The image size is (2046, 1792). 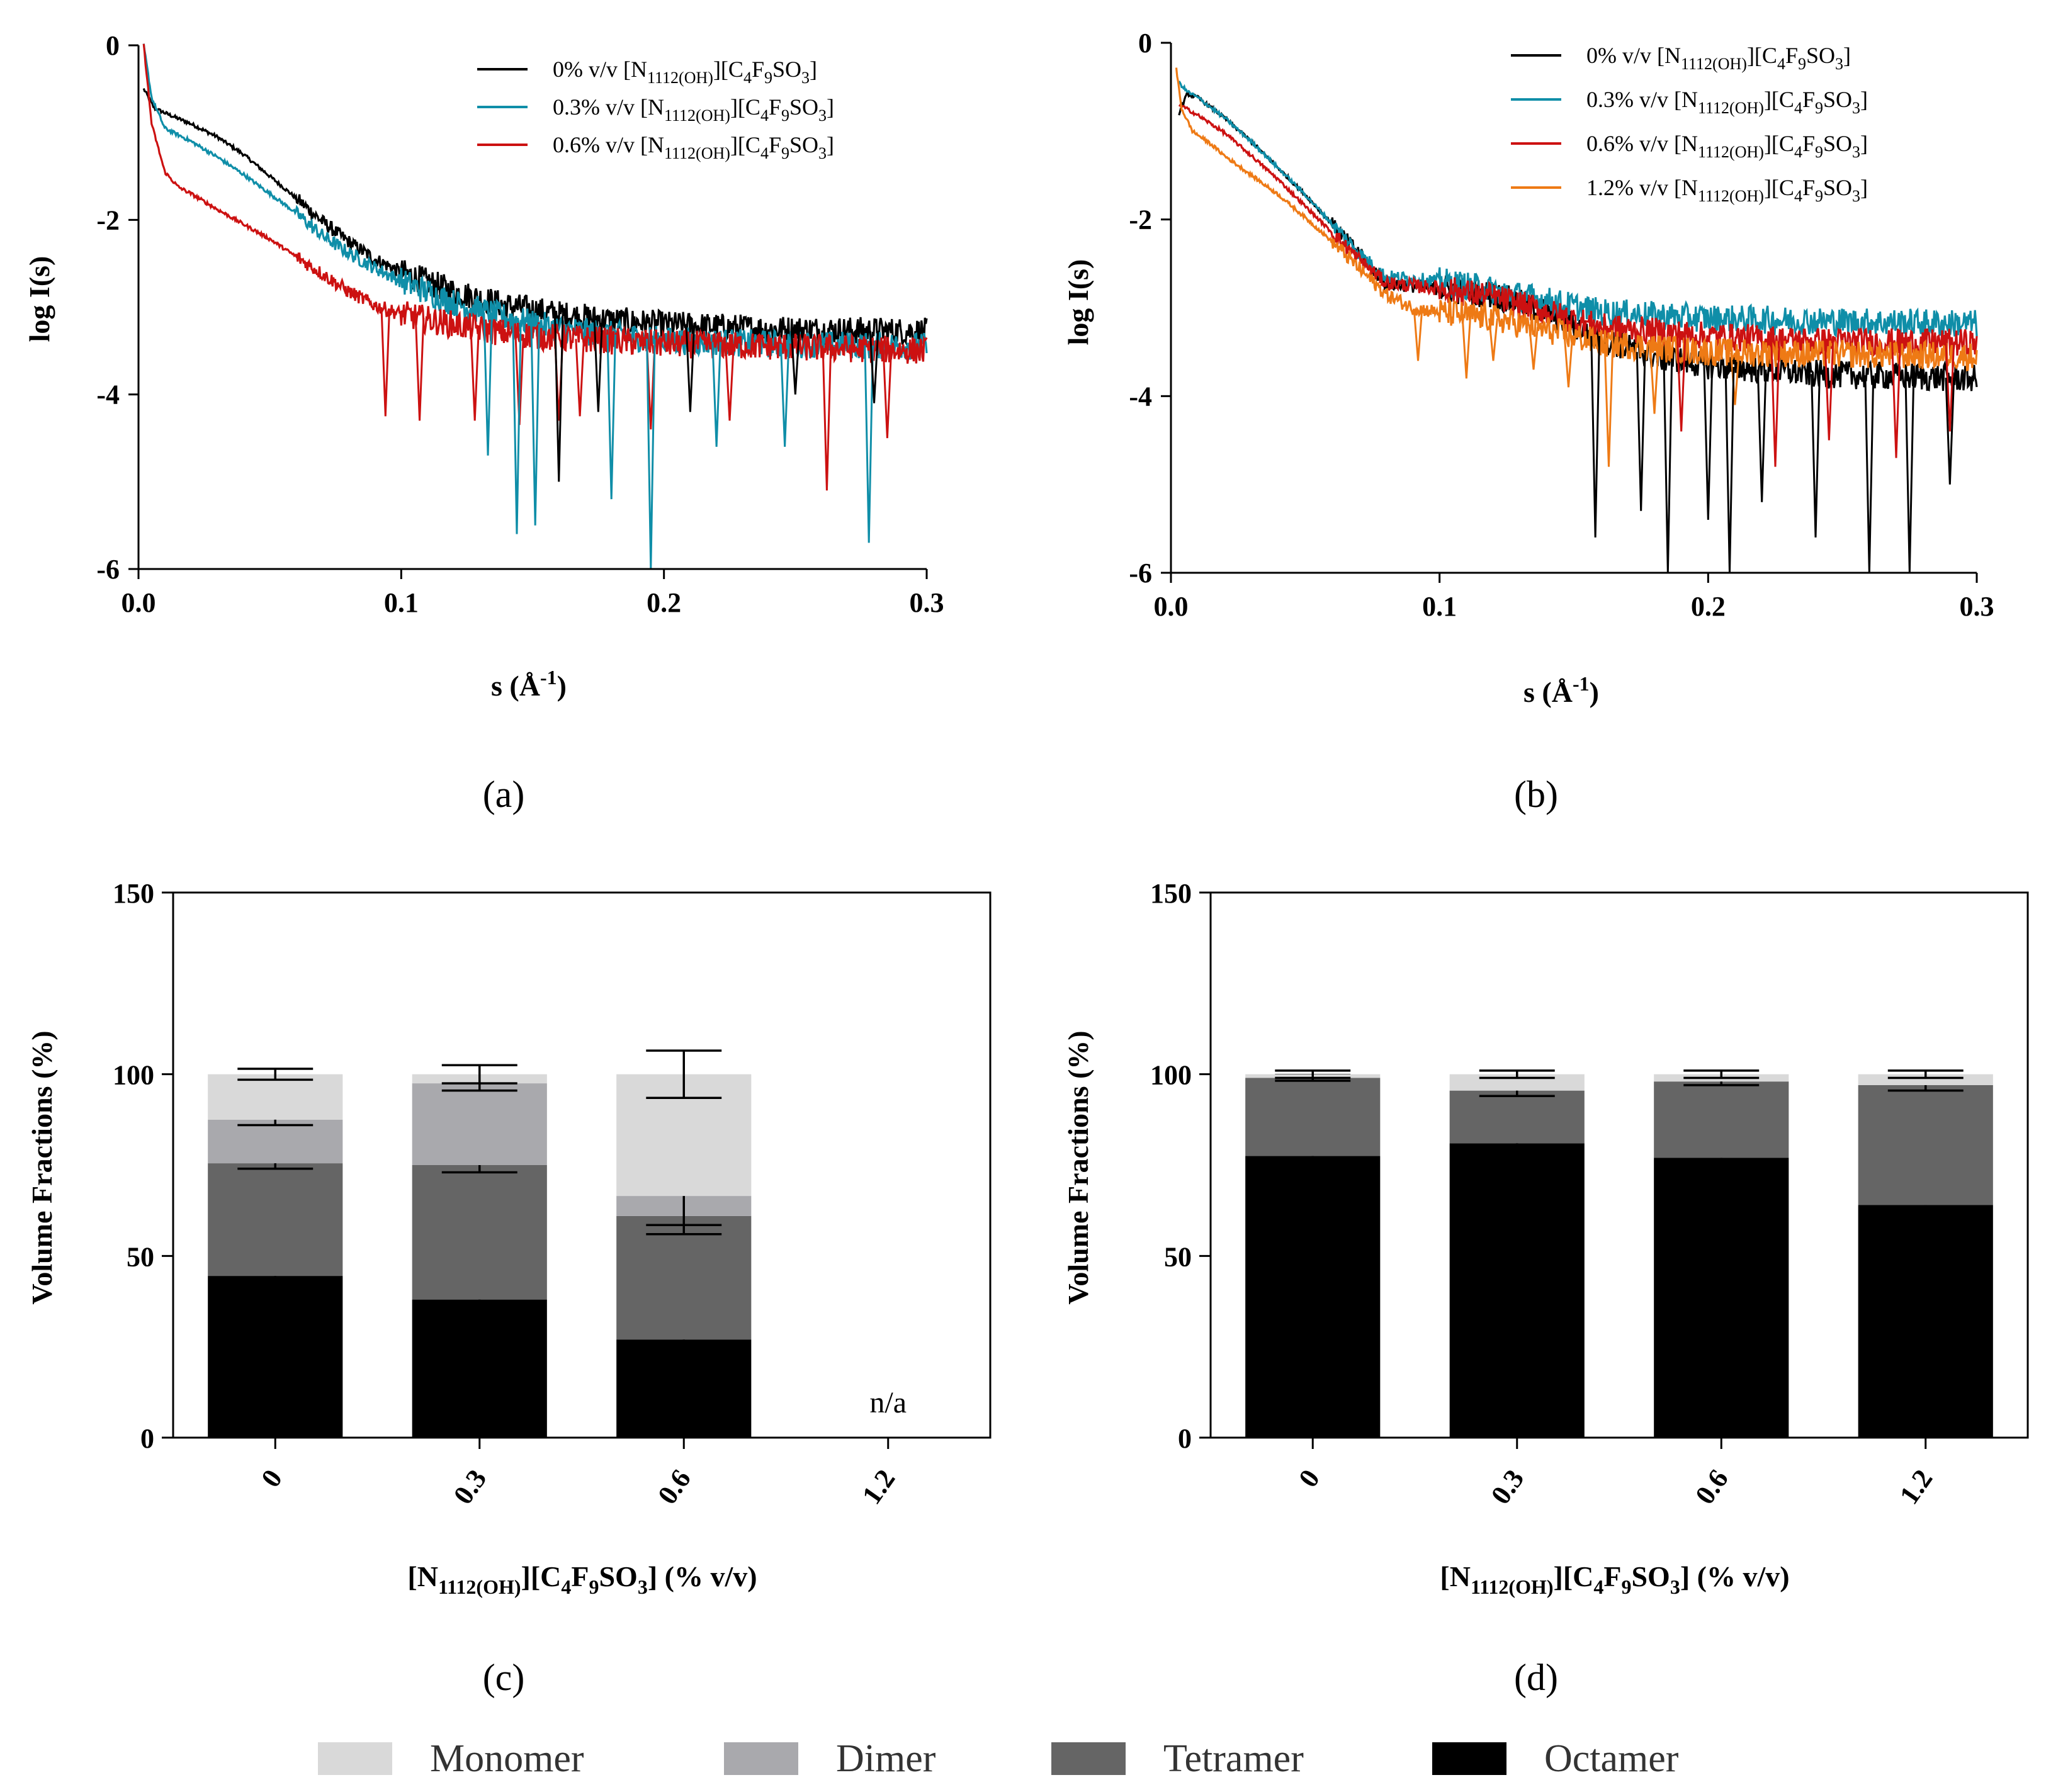 I want to click on panel-c-xlabel: [N1112(OH)][C4F9SO3] (% v/v), so click(x=582, y=1579).